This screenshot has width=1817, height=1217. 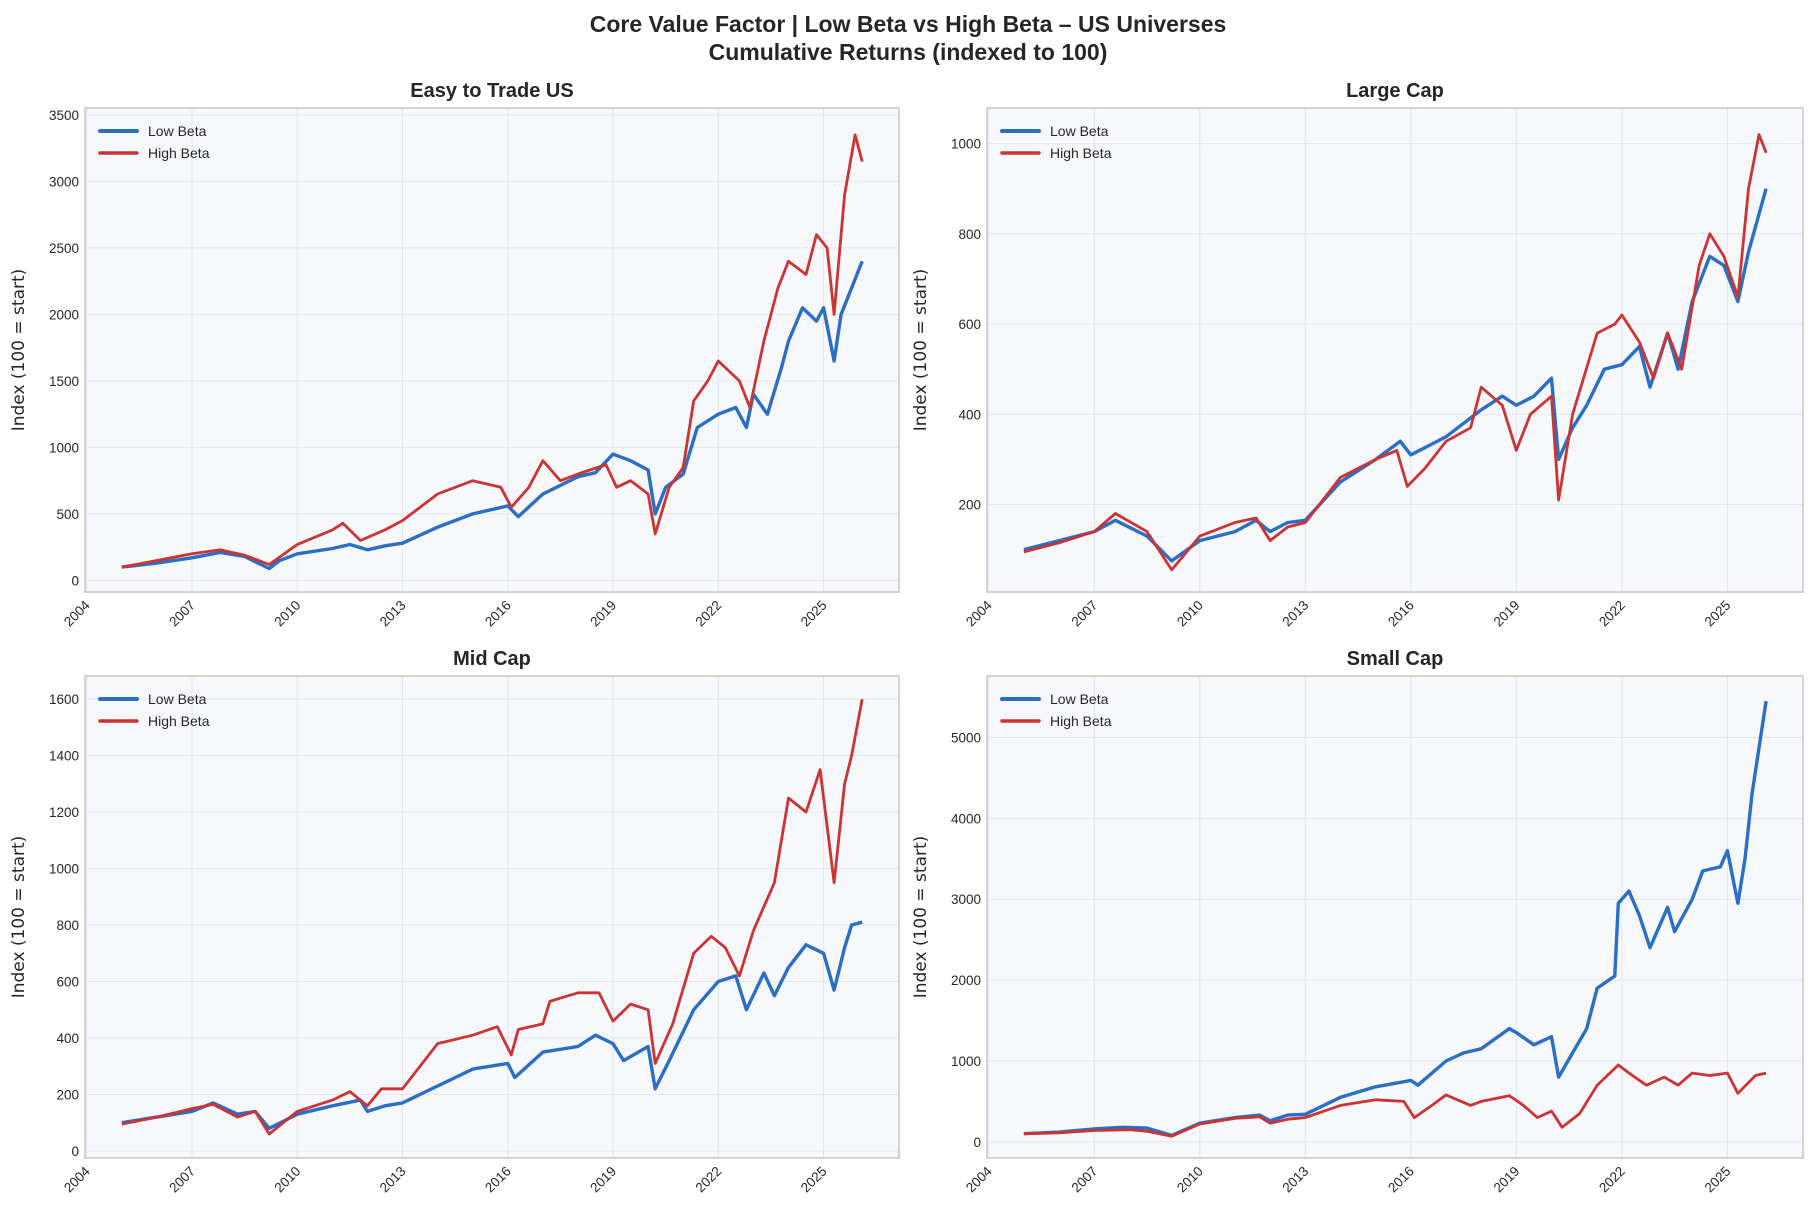 What do you see at coordinates (966, 818) in the screenshot?
I see `y-tick-label: 4000` at bounding box center [966, 818].